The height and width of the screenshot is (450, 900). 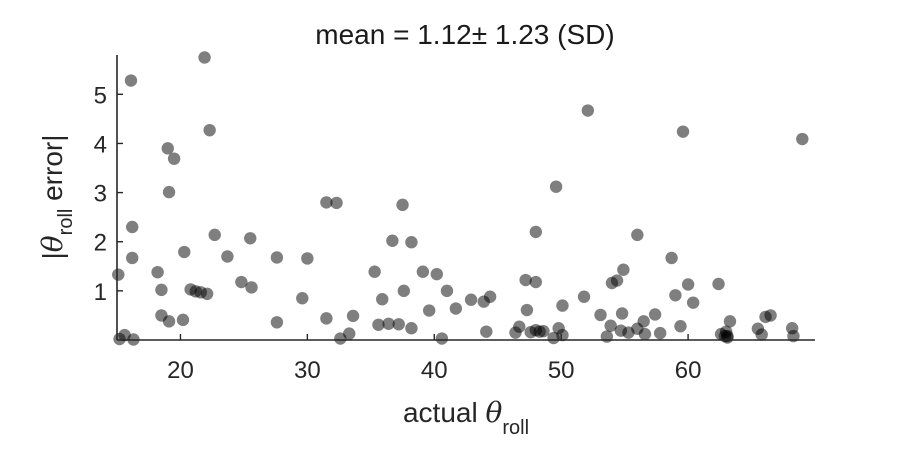 I want to click on x-ticks: 20 30 40 50 60, so click(x=434, y=359).